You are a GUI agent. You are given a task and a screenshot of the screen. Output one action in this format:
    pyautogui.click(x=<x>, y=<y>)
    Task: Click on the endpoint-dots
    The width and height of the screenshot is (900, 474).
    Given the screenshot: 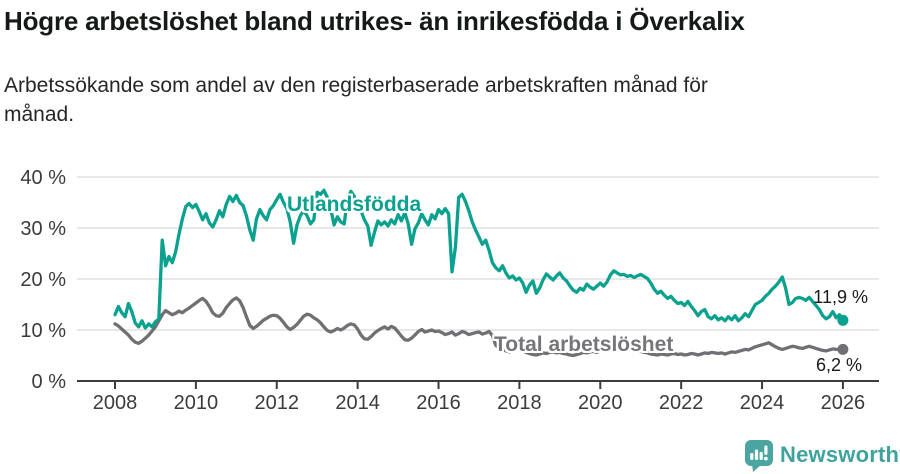 What is the action you would take?
    pyautogui.click(x=843, y=334)
    